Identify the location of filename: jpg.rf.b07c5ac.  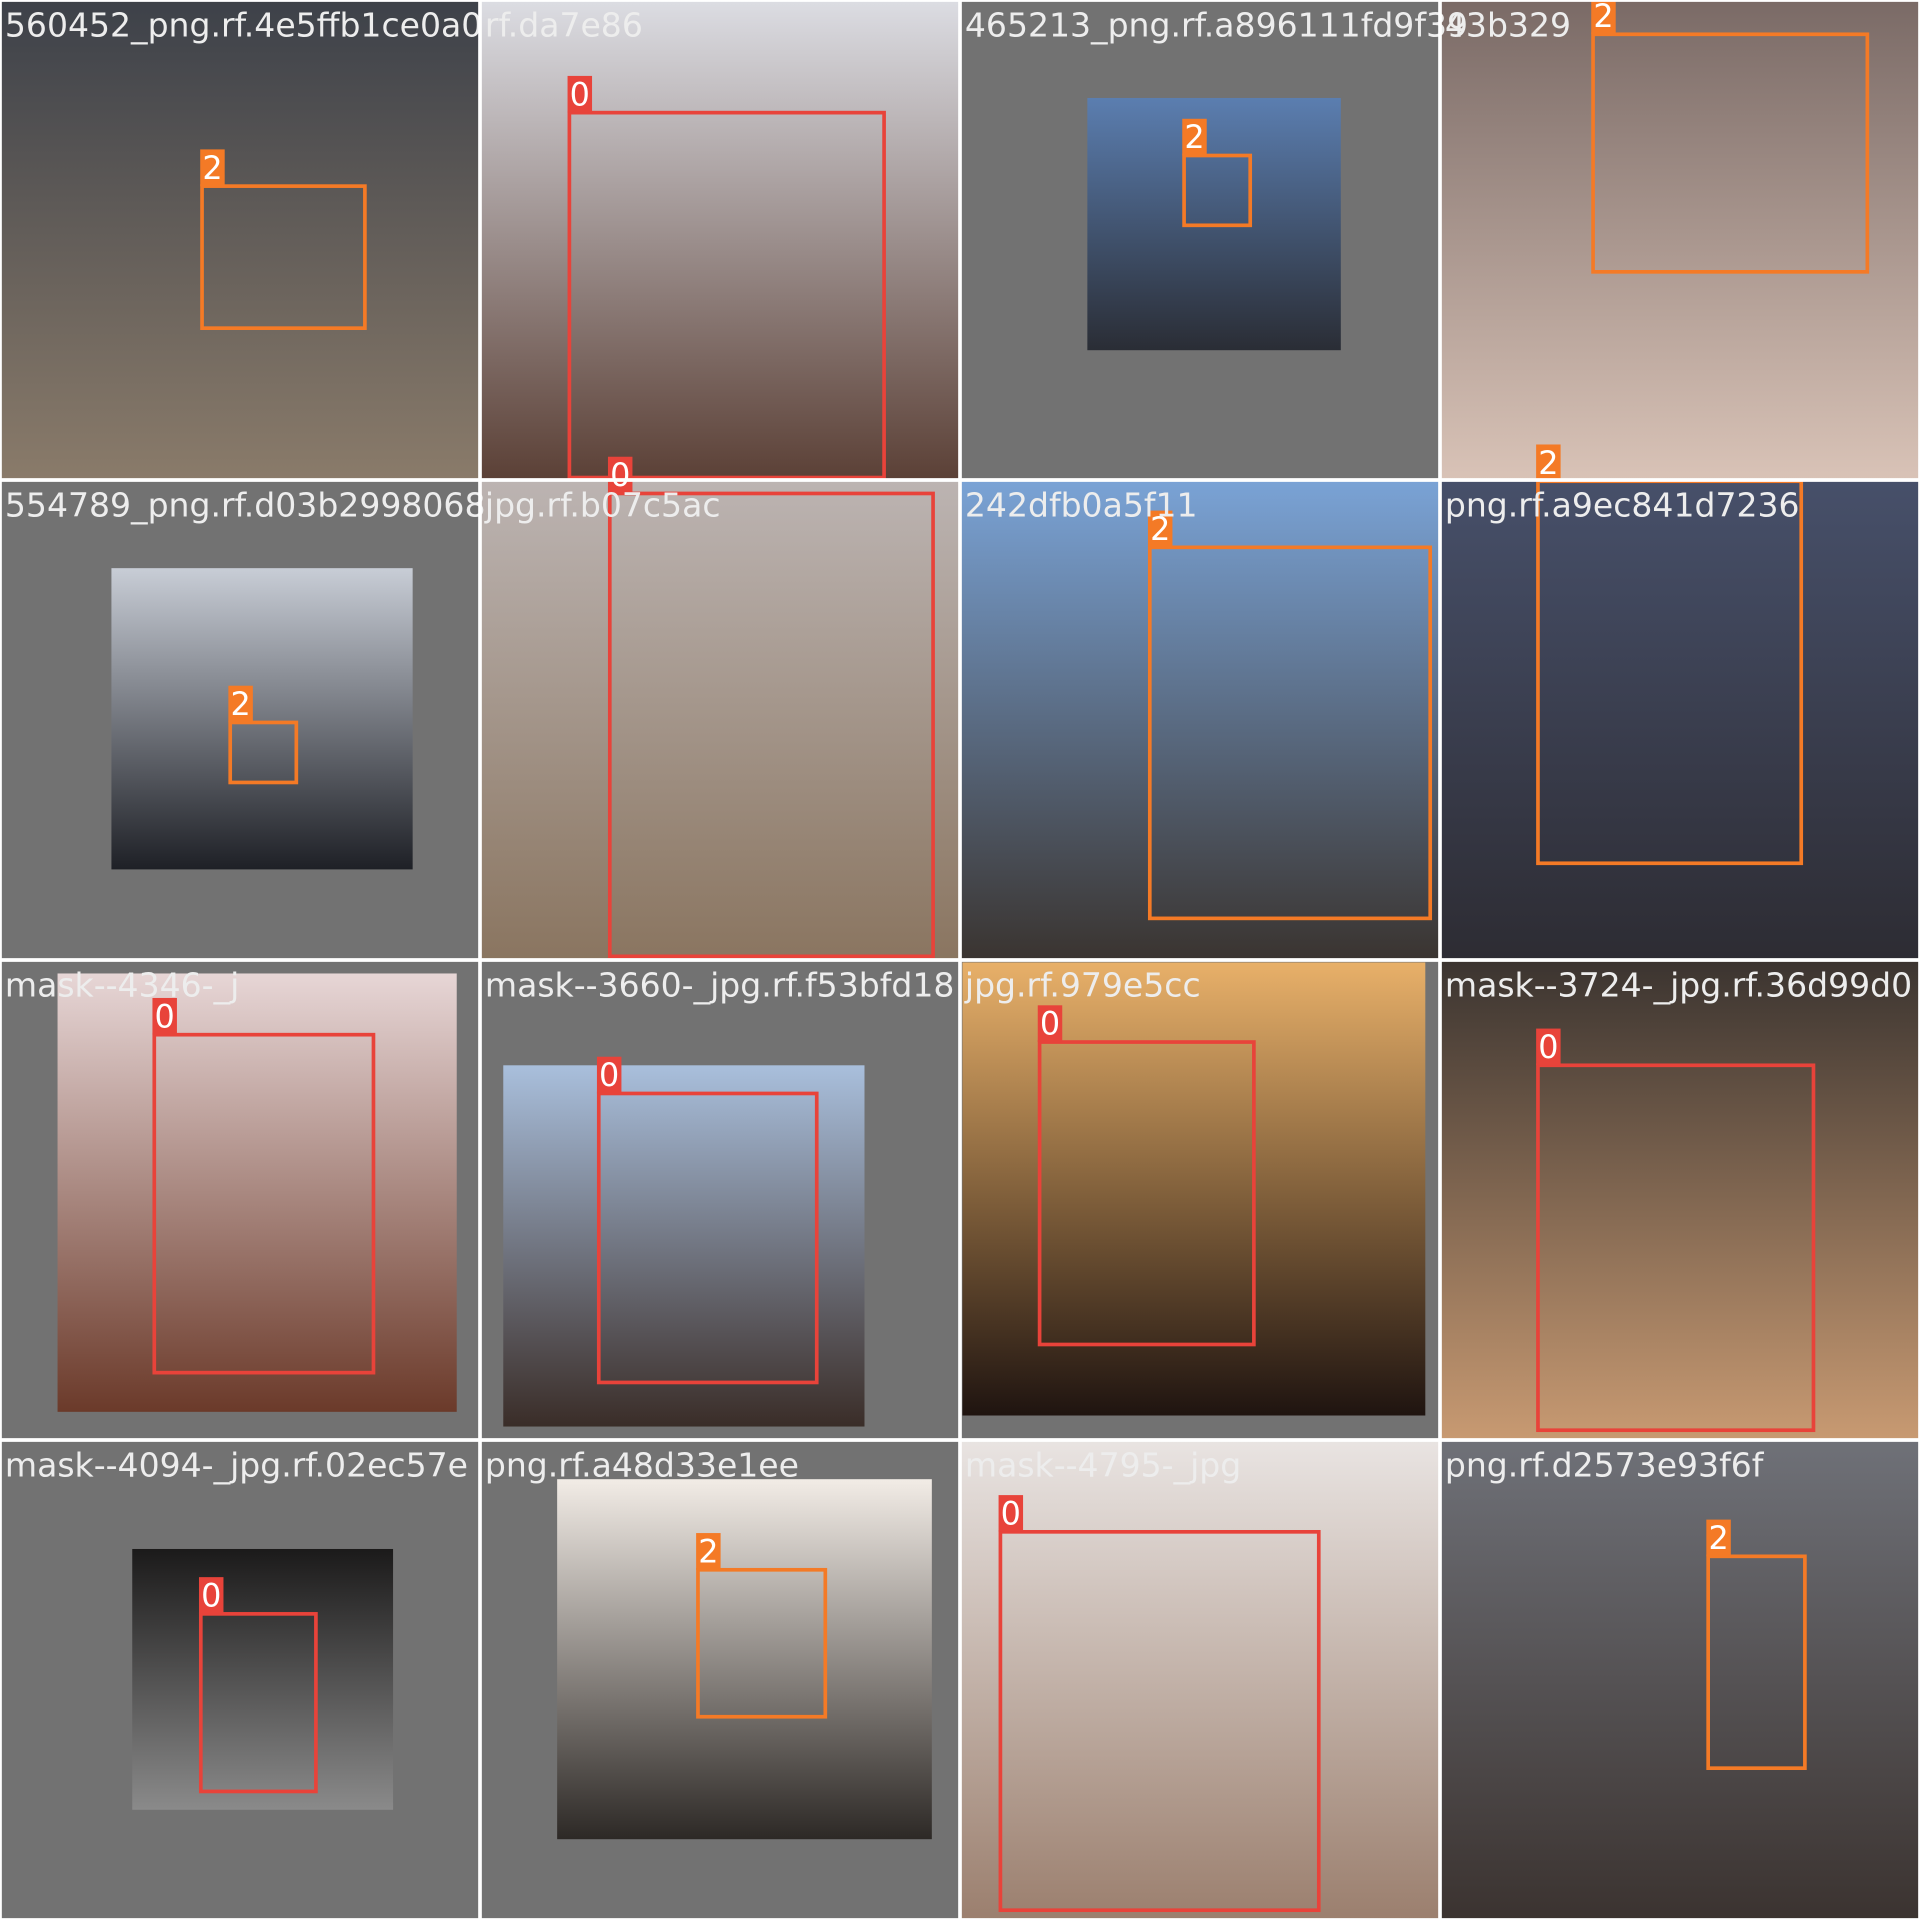
(602, 505).